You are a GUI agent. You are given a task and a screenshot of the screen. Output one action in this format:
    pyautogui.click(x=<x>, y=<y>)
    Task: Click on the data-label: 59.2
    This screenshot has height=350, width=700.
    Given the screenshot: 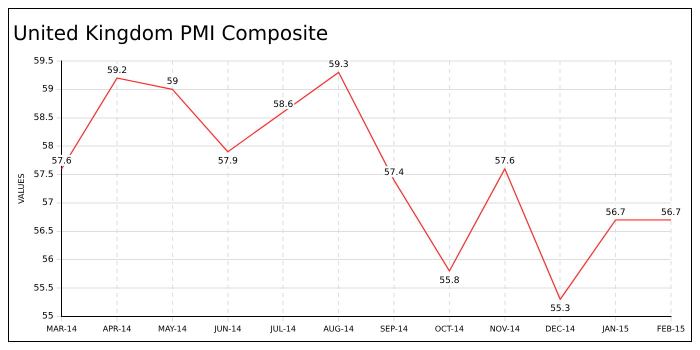 What is the action you would take?
    pyautogui.click(x=117, y=71)
    